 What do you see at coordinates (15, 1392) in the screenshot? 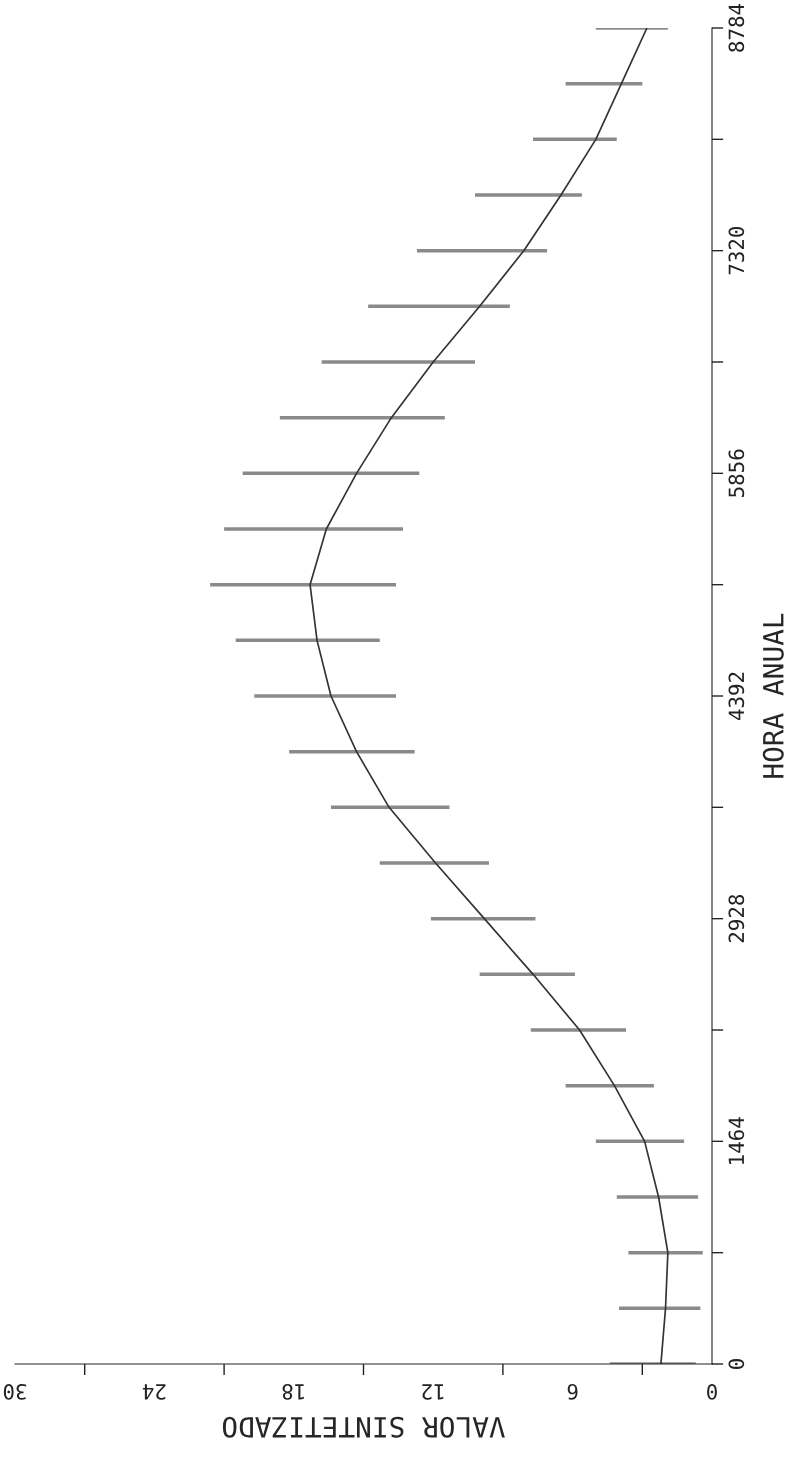
I see `x-tick-label: 30` at bounding box center [15, 1392].